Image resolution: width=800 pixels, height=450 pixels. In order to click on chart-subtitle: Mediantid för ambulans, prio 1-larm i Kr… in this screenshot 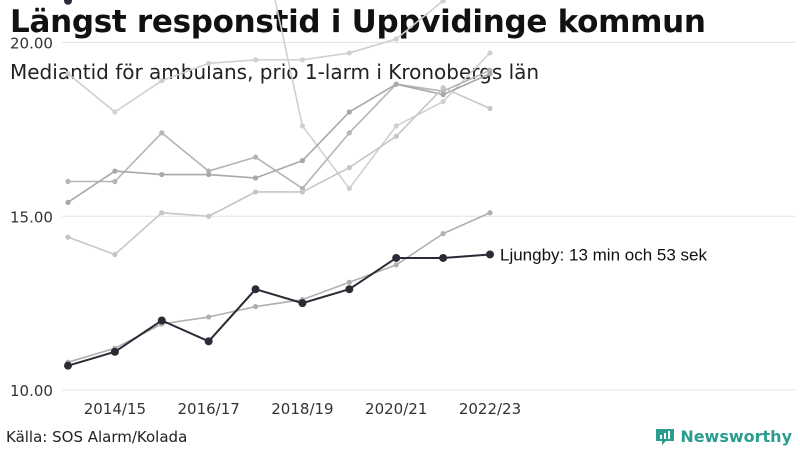, I will do `click(275, 72)`.